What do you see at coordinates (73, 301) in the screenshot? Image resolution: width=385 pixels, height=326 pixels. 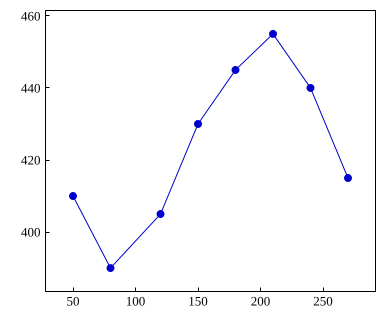 I see `x-tick-label: 50` at bounding box center [73, 301].